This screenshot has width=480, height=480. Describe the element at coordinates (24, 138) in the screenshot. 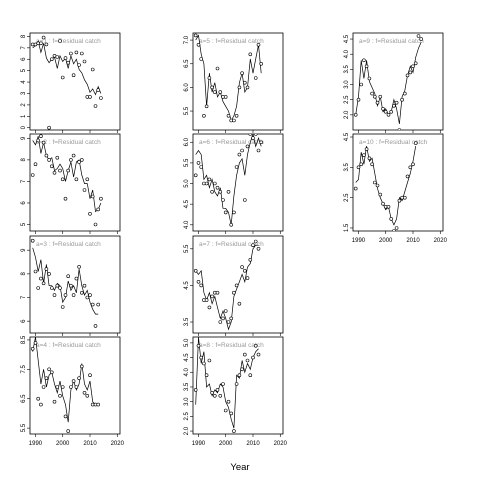

I see `panel-2-ytick-label: 9` at that location.